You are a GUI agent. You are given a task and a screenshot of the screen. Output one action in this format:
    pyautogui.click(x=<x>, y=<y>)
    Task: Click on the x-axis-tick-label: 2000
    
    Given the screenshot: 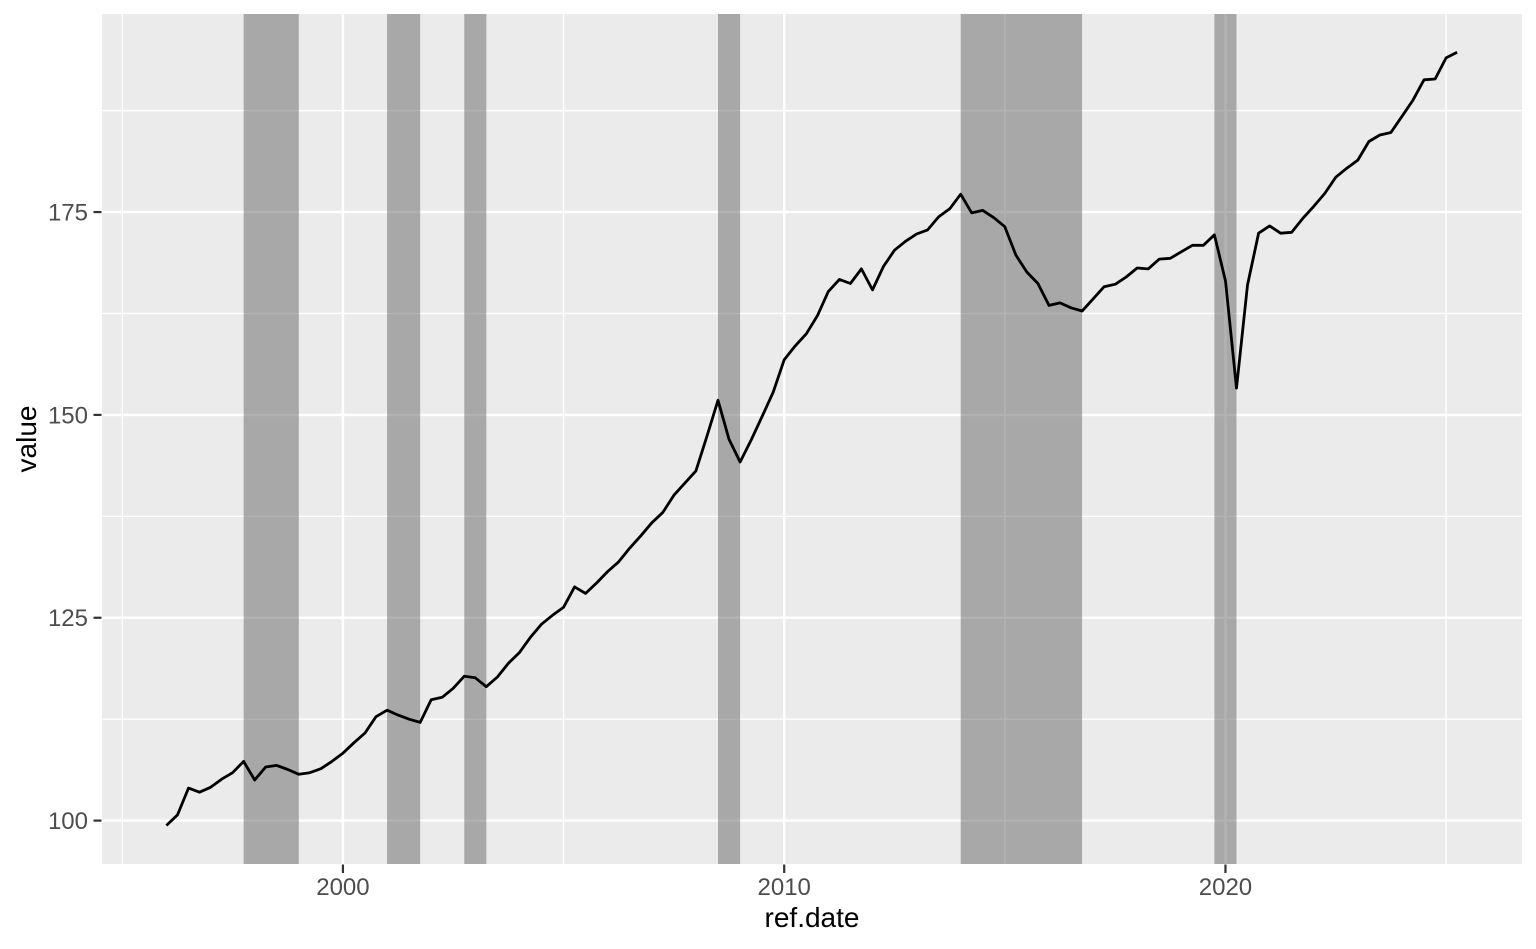 What is the action you would take?
    pyautogui.click(x=342, y=887)
    